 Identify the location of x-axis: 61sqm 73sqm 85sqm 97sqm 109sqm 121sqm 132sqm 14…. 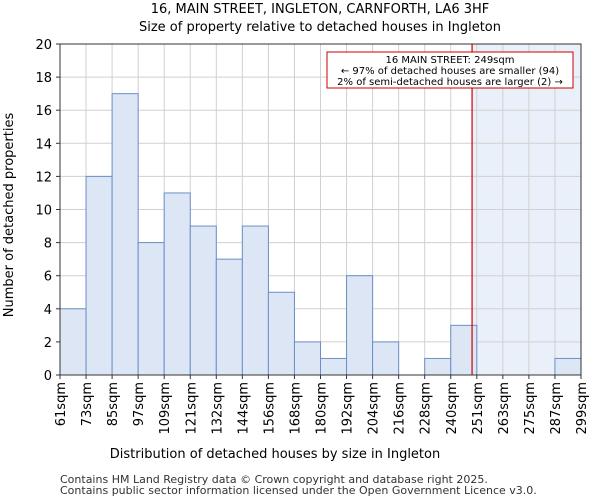
(322, 405).